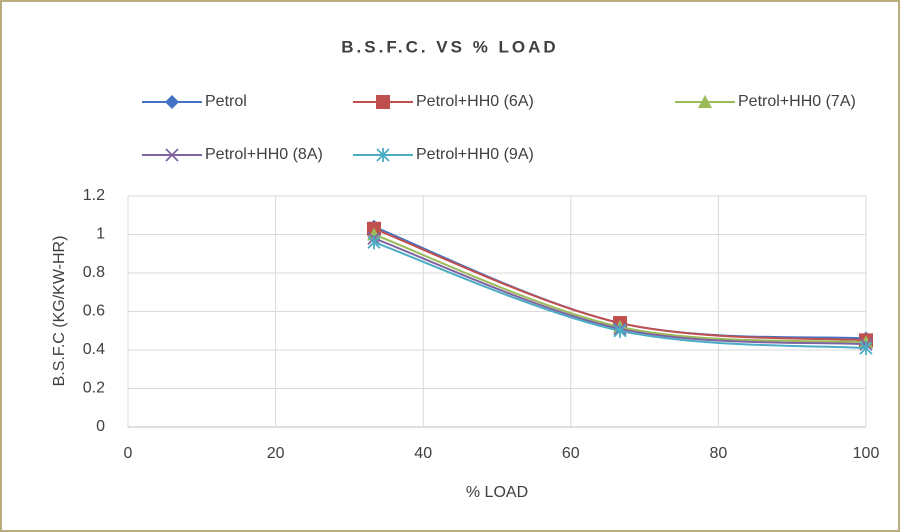 Image resolution: width=900 pixels, height=532 pixels. I want to click on legend-label: Petrol+HH0 (9A), so click(475, 154).